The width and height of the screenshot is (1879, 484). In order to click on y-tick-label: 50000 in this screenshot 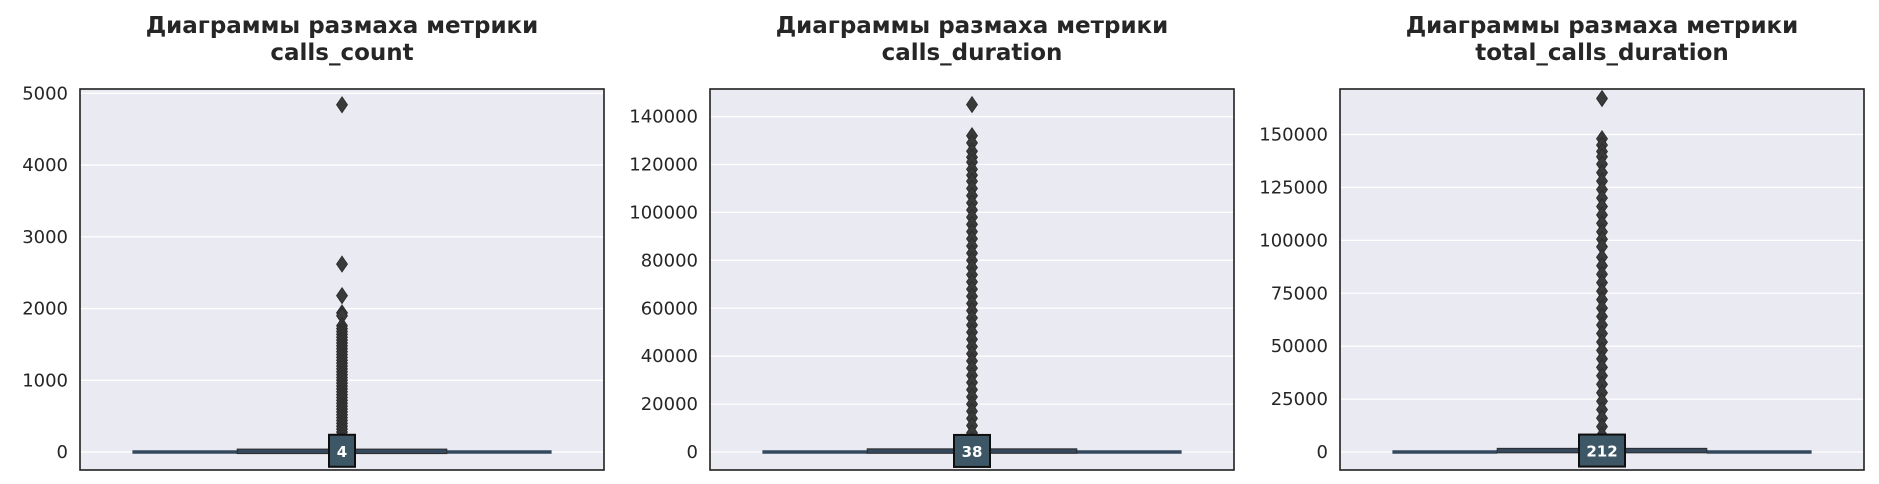, I will do `click(1299, 346)`.